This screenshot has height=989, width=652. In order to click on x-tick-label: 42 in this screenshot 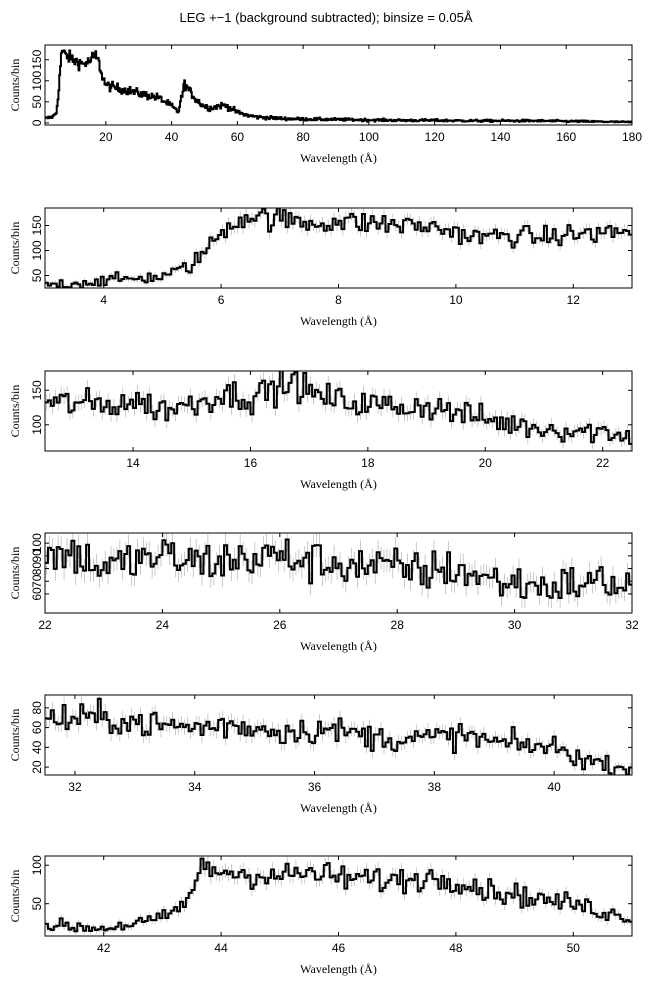, I will do `click(104, 948)`.